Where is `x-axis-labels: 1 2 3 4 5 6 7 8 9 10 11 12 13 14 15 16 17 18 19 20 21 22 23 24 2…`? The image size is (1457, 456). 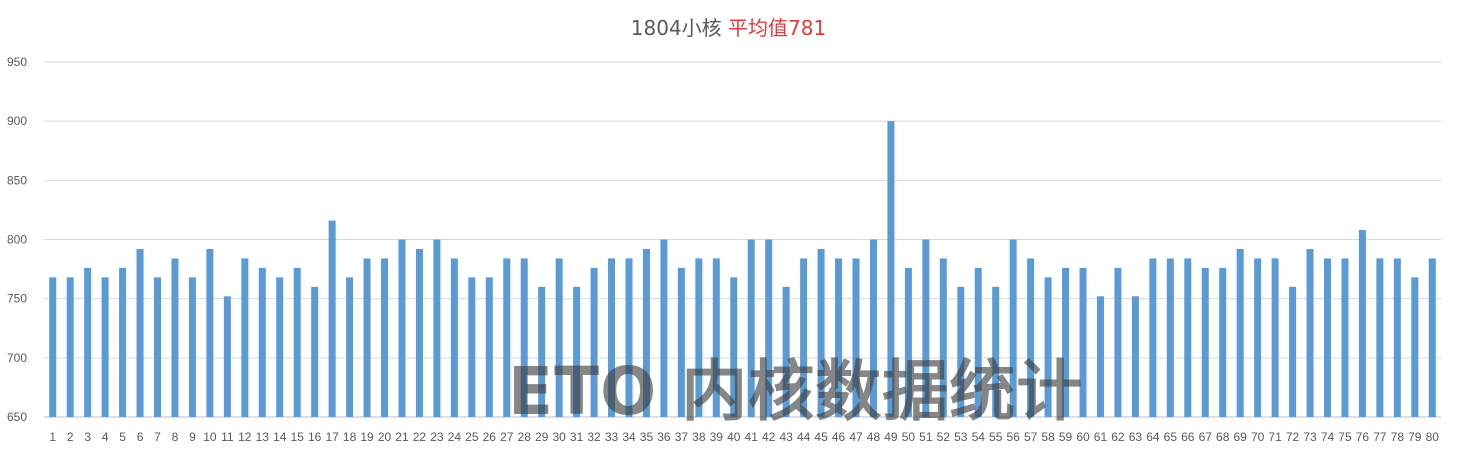 x-axis-labels: 1 2 3 4 5 6 7 8 9 10 11 12 13 14 15 16 17 18 19 20 21 22 23 24 2… is located at coordinates (744, 437).